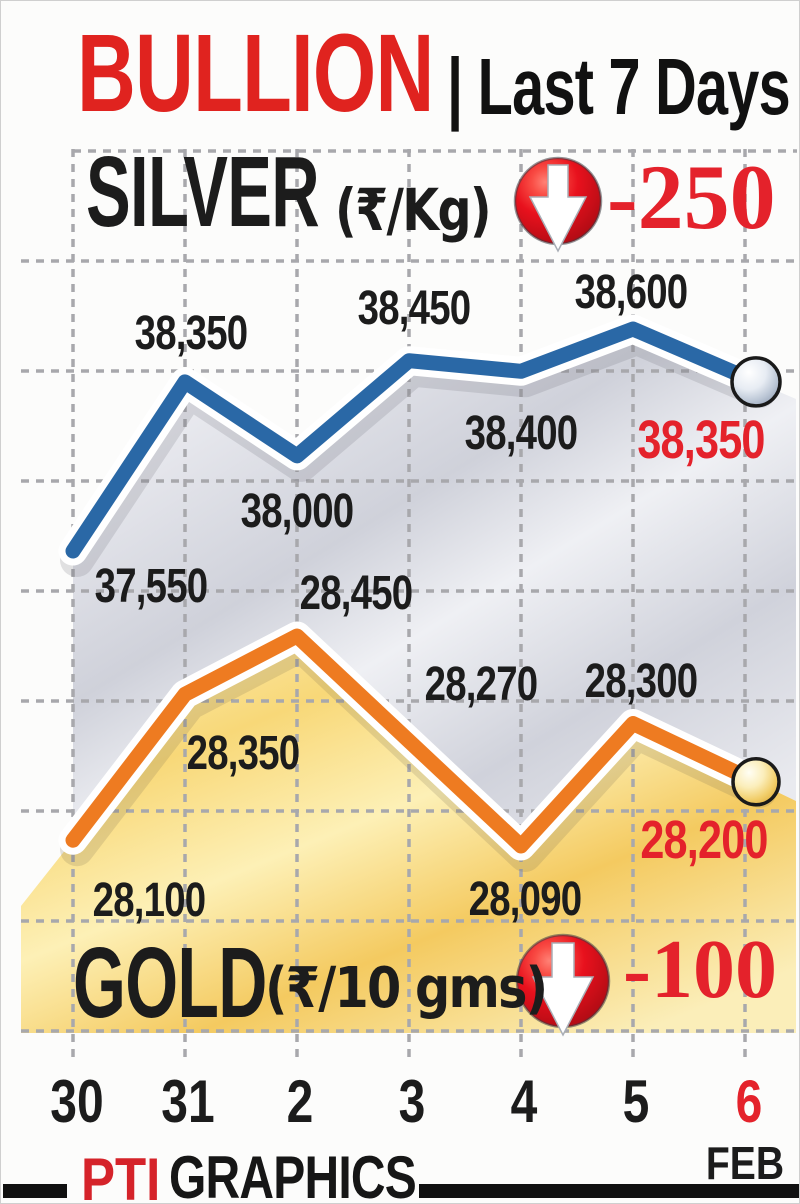 The width and height of the screenshot is (800, 1204). What do you see at coordinates (745, 1163) in the screenshot?
I see `x-axis-month-label: FEB` at bounding box center [745, 1163].